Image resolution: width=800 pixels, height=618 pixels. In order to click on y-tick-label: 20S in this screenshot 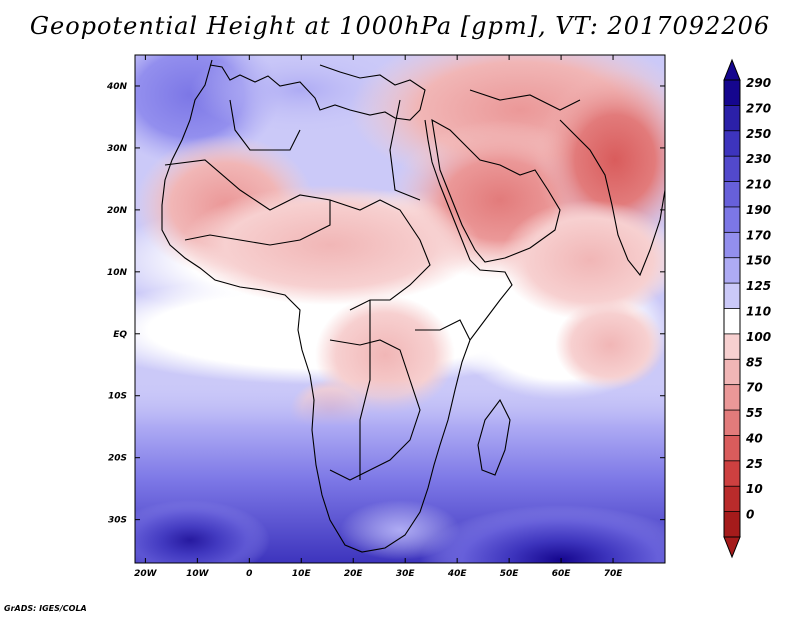, I will do `click(117, 459)`.